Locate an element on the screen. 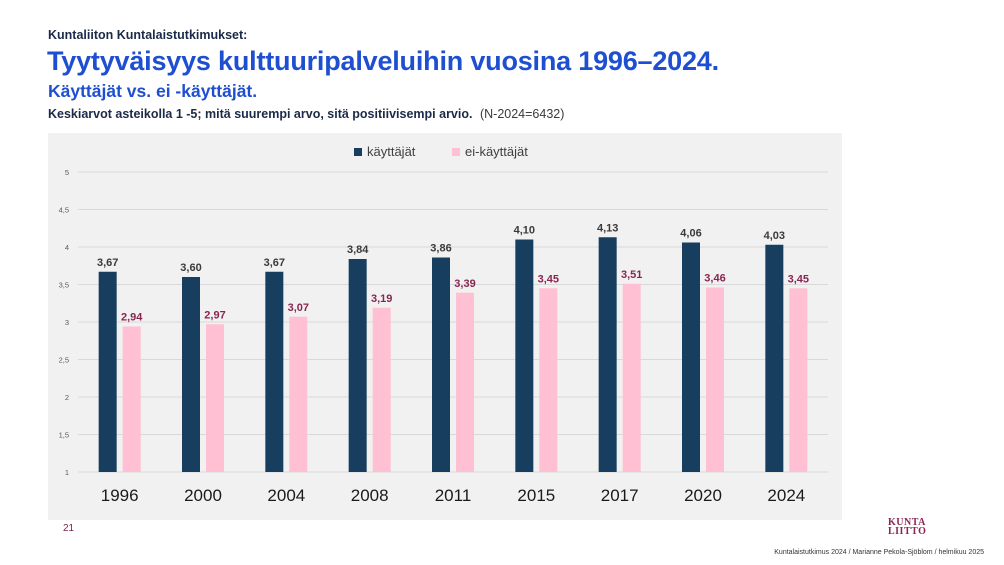 The width and height of the screenshot is (1004, 565). legend-label-2: ei-käyttäjät is located at coordinates (496, 151).